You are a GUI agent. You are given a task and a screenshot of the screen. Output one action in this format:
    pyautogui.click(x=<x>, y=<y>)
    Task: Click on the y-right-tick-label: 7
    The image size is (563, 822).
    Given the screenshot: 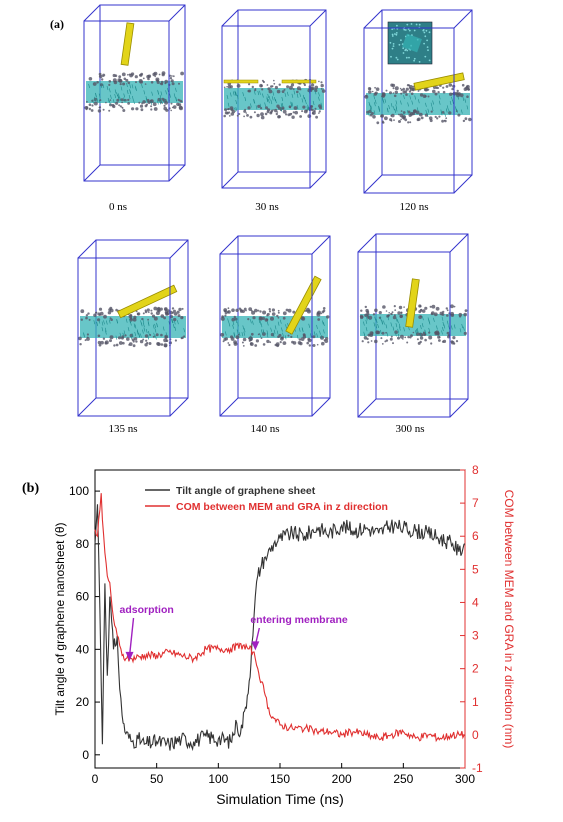 What is the action you would take?
    pyautogui.click(x=475, y=503)
    